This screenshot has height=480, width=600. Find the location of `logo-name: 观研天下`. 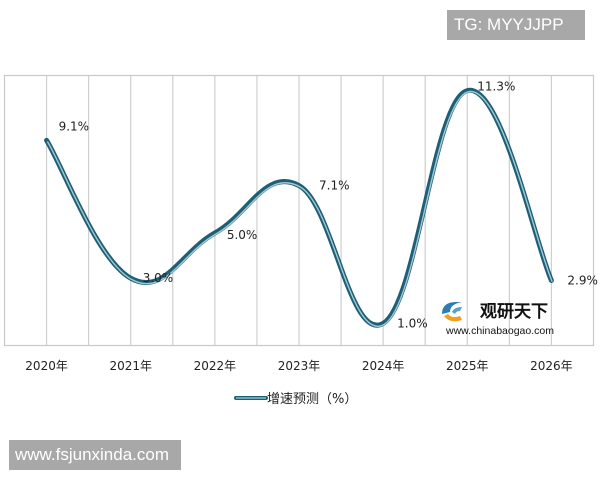

logo-name: 观研天下 is located at coordinates (513, 312).